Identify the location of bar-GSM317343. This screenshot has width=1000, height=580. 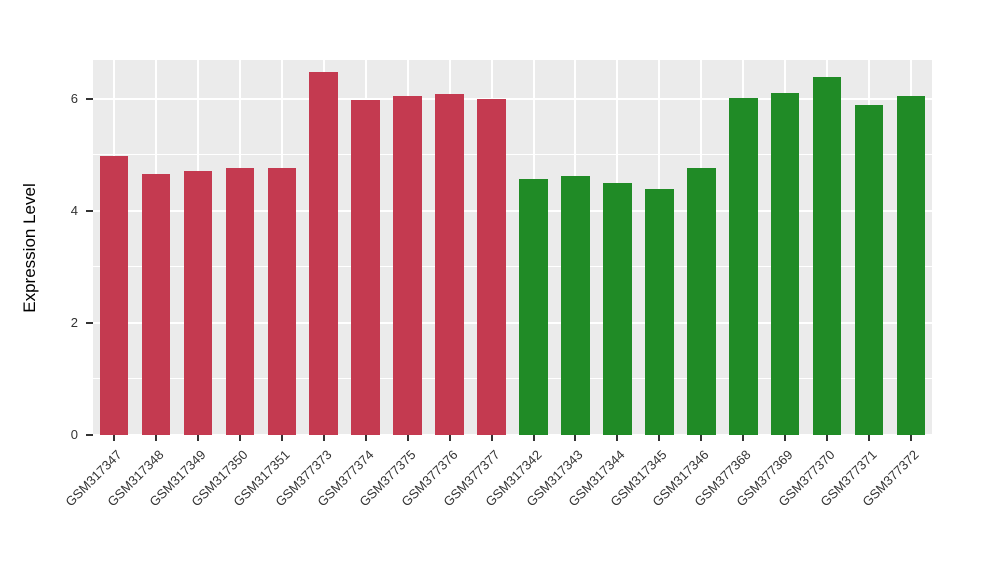
(575, 305).